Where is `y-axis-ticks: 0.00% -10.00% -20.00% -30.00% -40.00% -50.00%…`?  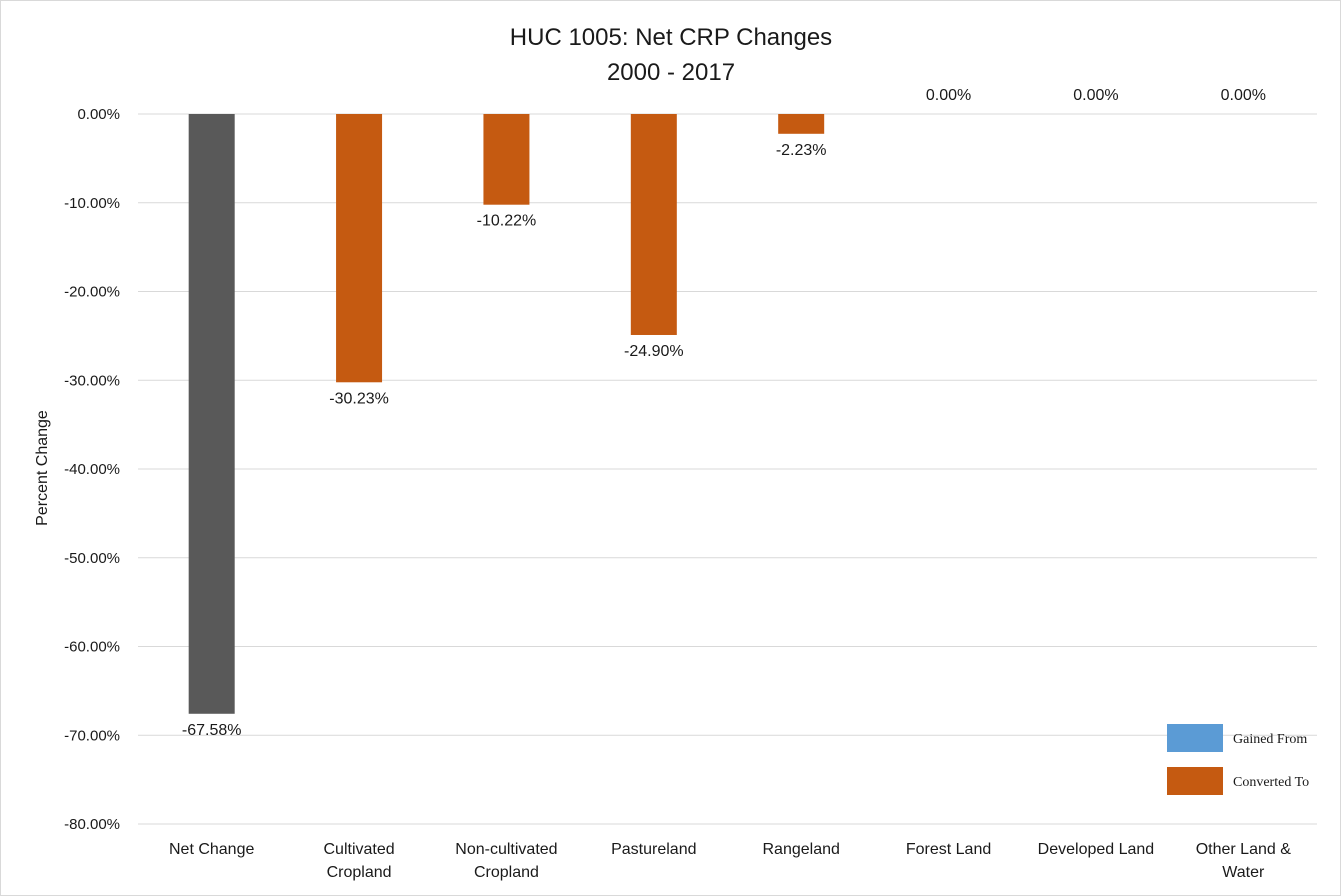 y-axis-ticks: 0.00% -10.00% -20.00% -30.00% -40.00% -50.00%… is located at coordinates (92, 469).